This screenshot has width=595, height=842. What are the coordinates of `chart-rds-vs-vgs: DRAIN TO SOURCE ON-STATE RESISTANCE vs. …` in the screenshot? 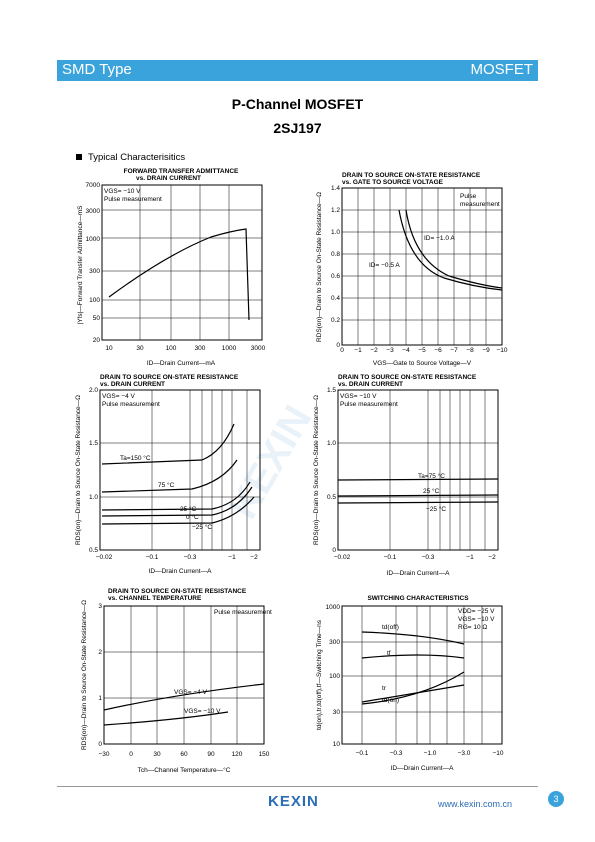 It's located at (412, 269).